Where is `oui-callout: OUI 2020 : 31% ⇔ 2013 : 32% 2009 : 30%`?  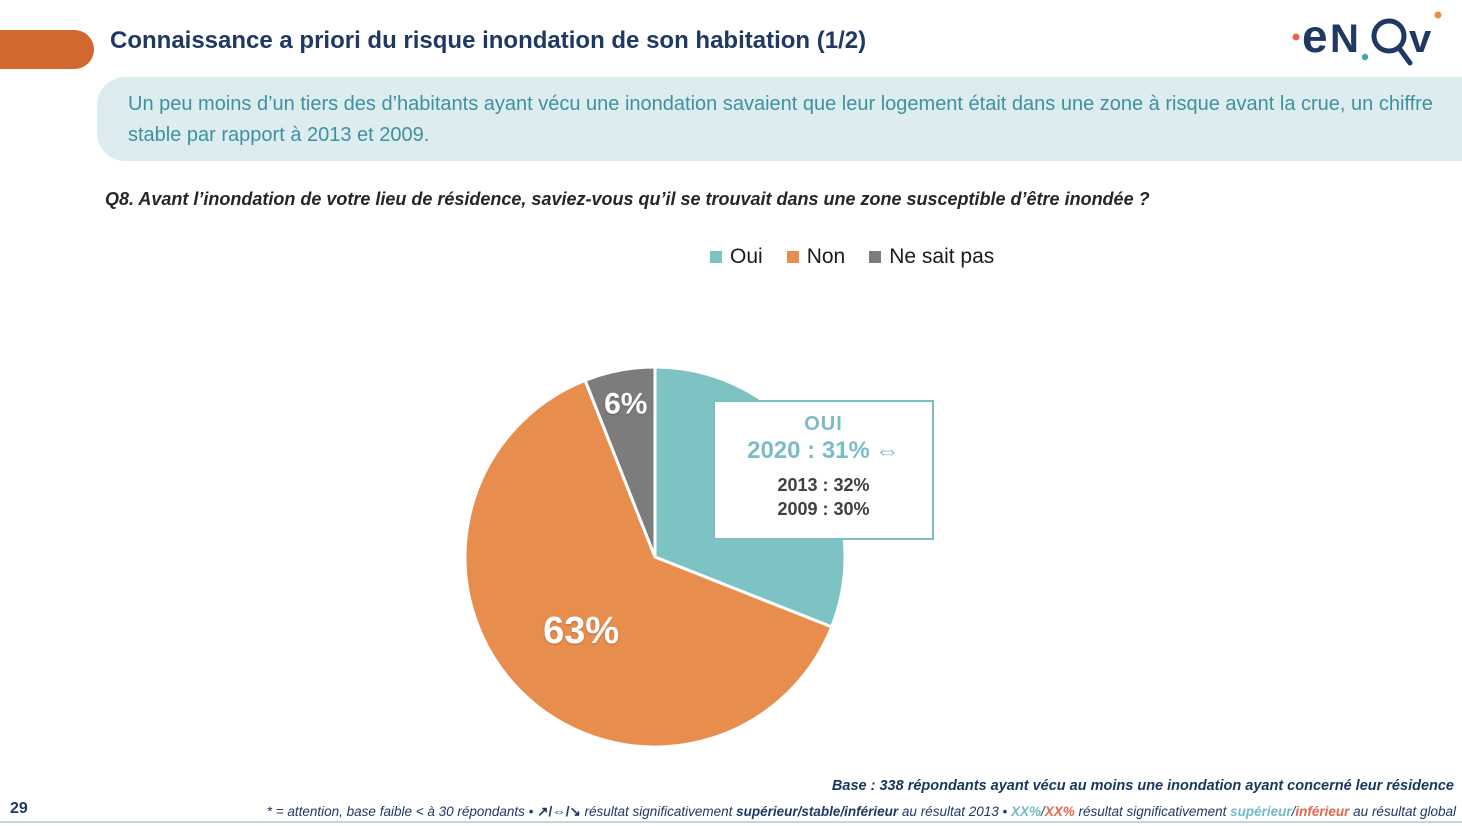
oui-callout: OUI 2020 : 31% ⇔ 2013 : 32% 2009 : 30% is located at coordinates (823, 470).